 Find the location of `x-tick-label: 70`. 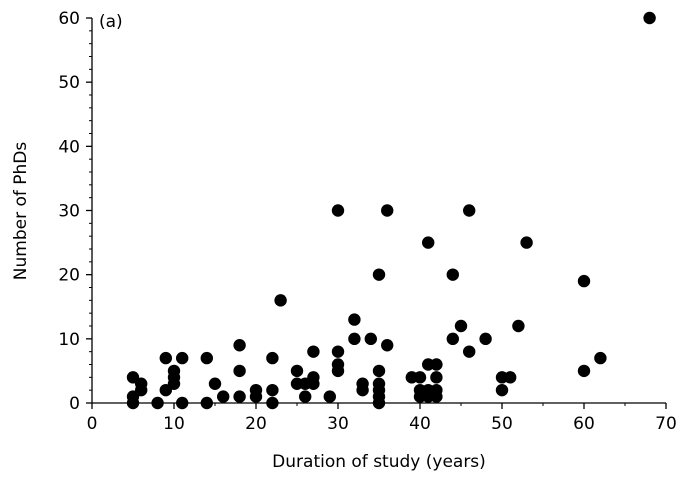

x-tick-label: 70 is located at coordinates (666, 424).